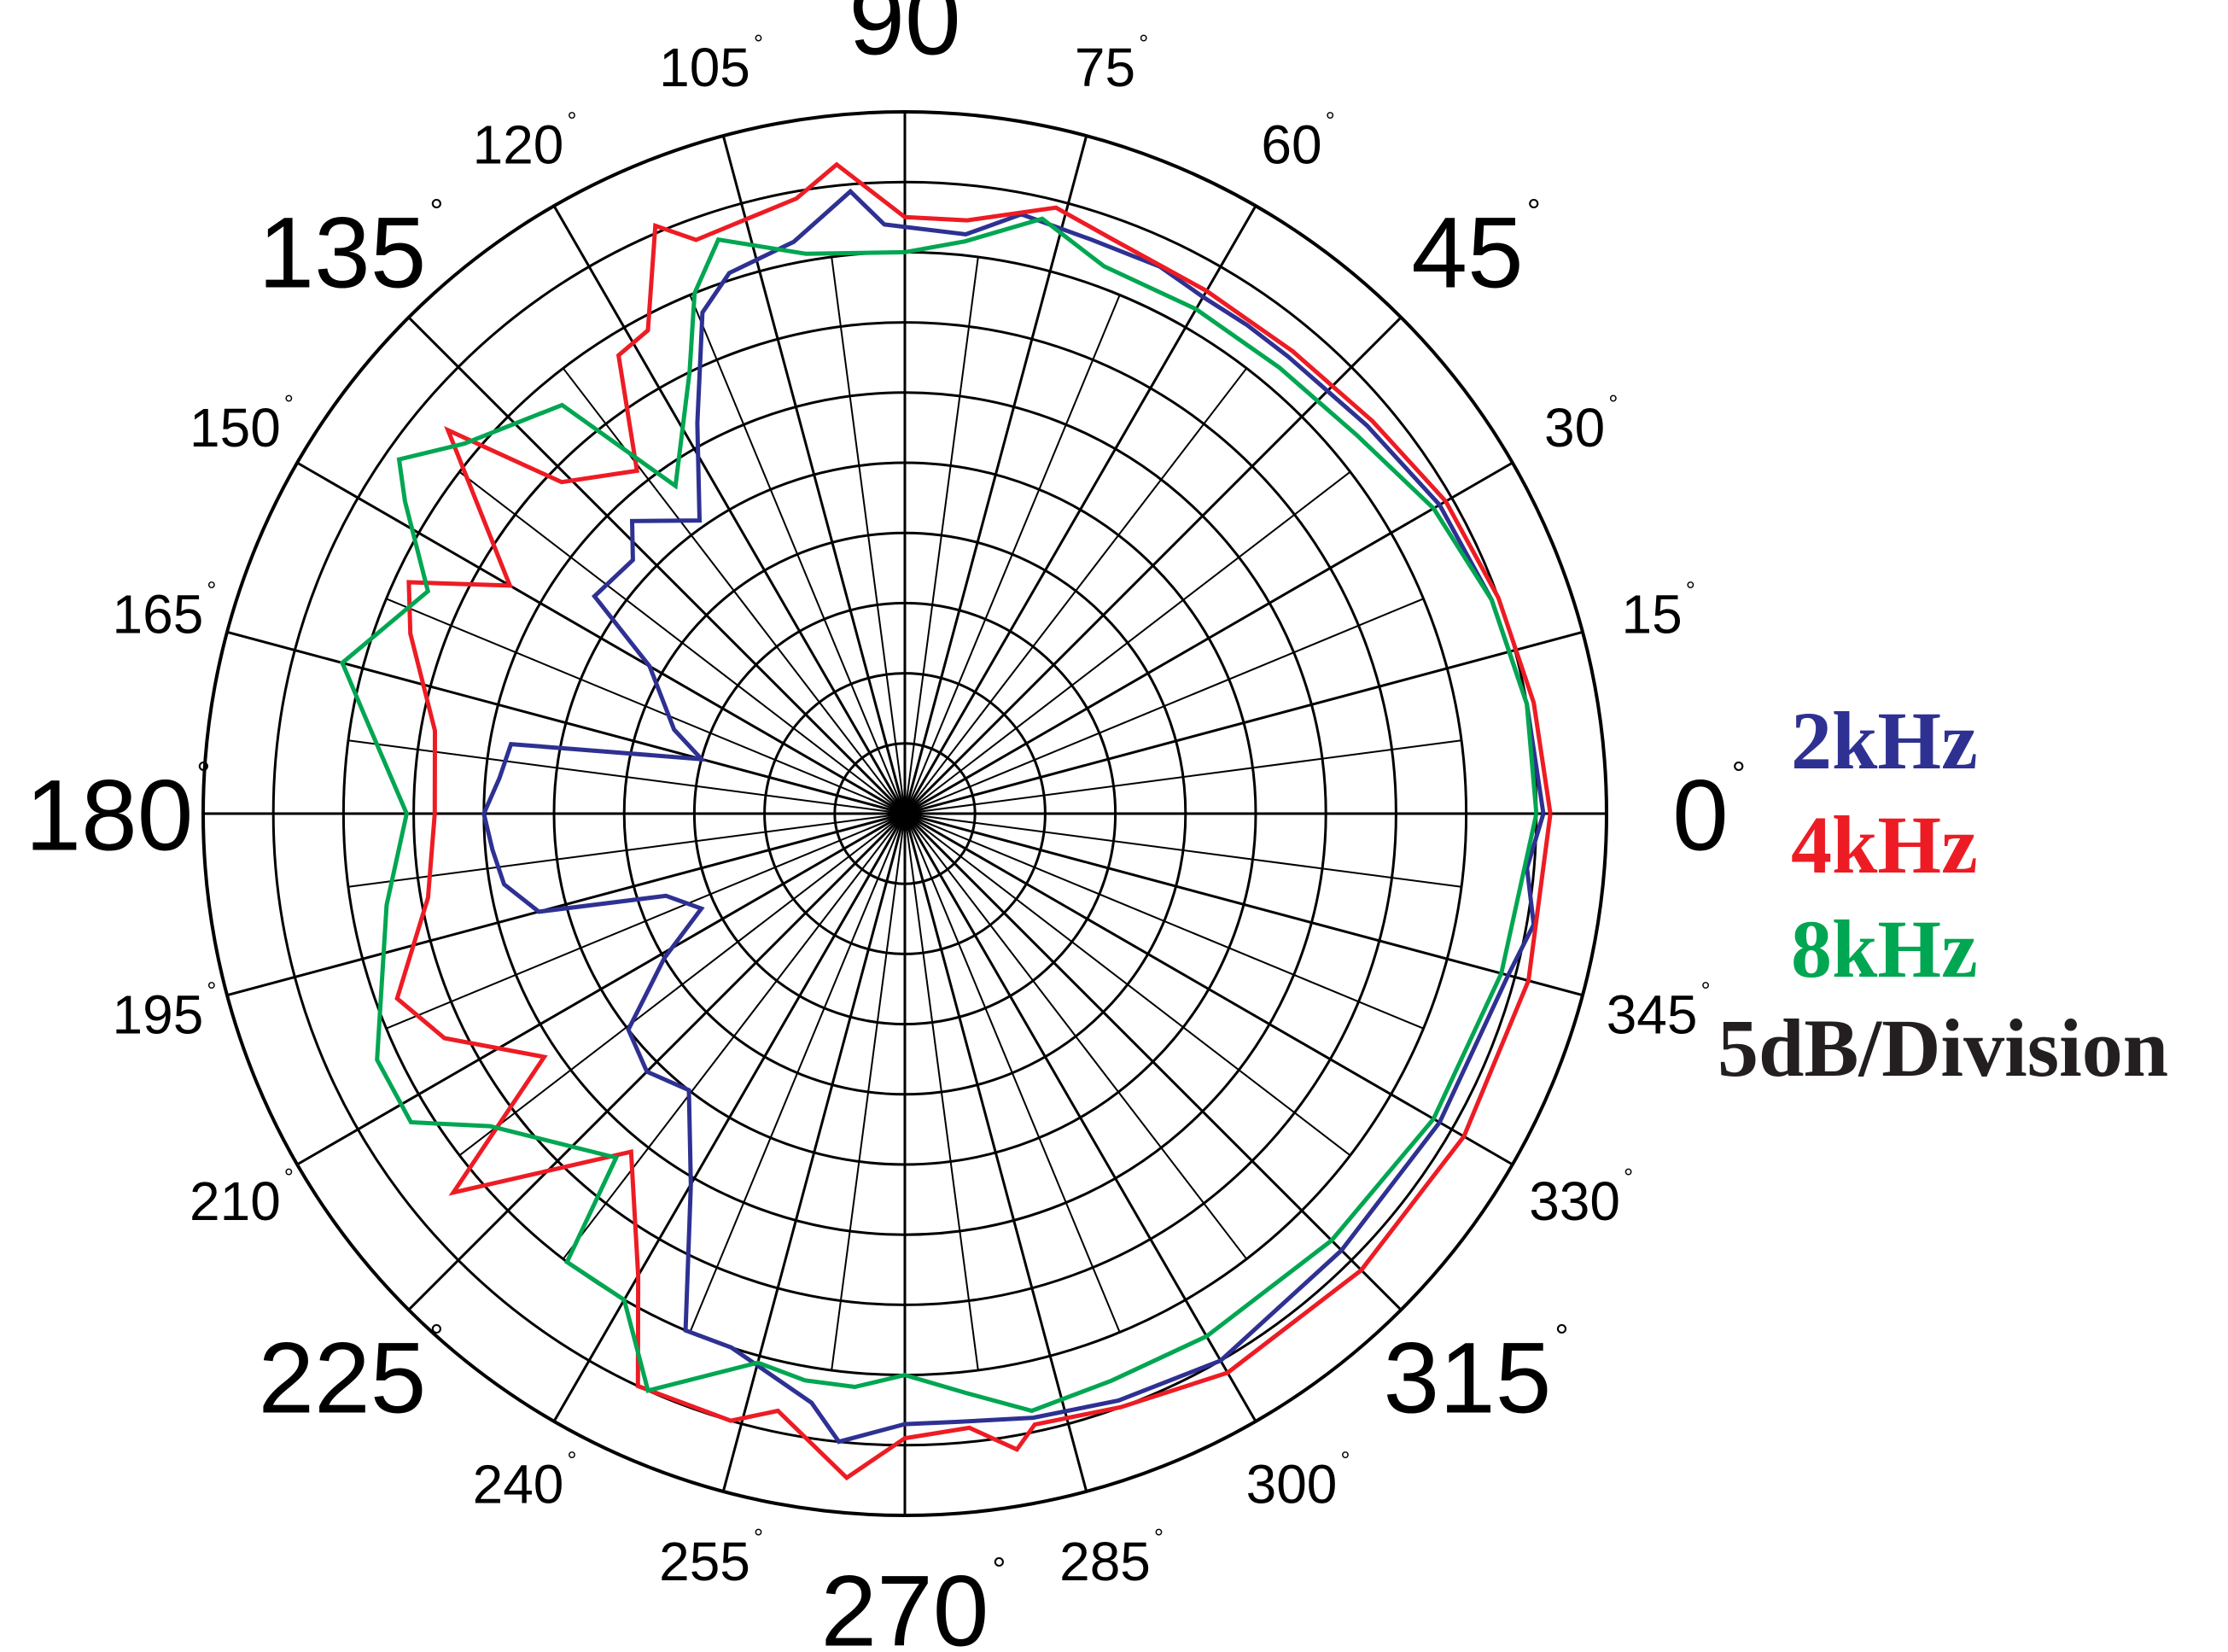  I want to click on angle-tick-label: 345, so click(1652, 1015).